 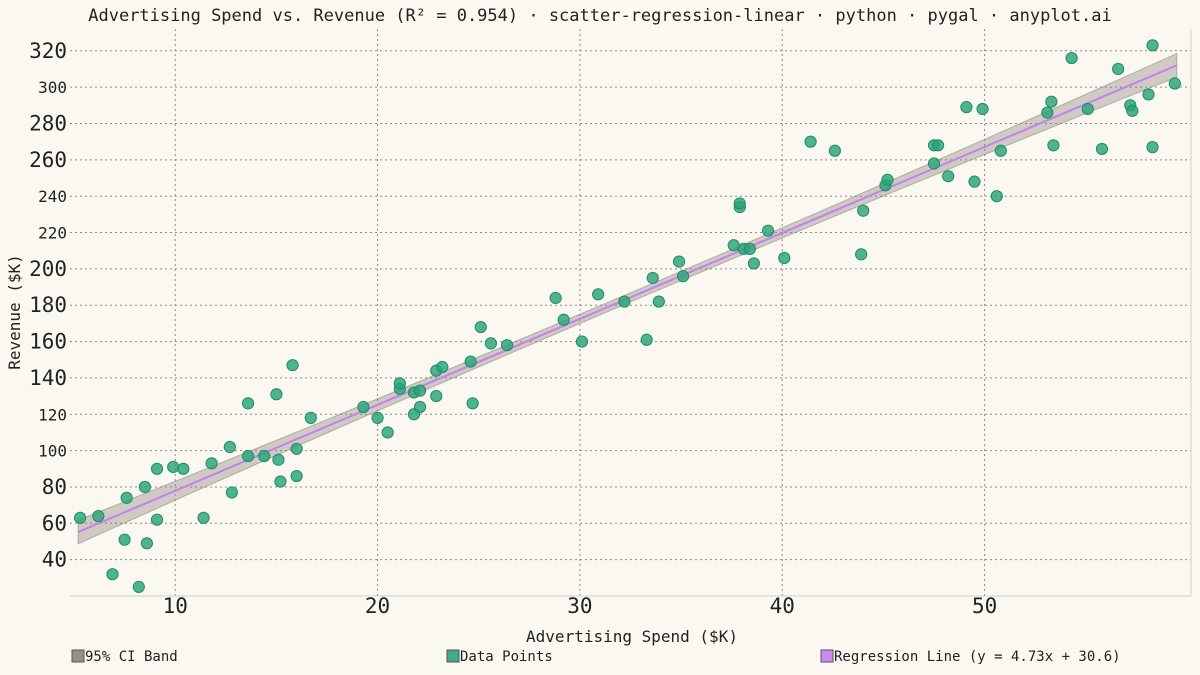 I want to click on y-tick-label-11: 260, so click(x=48, y=160).